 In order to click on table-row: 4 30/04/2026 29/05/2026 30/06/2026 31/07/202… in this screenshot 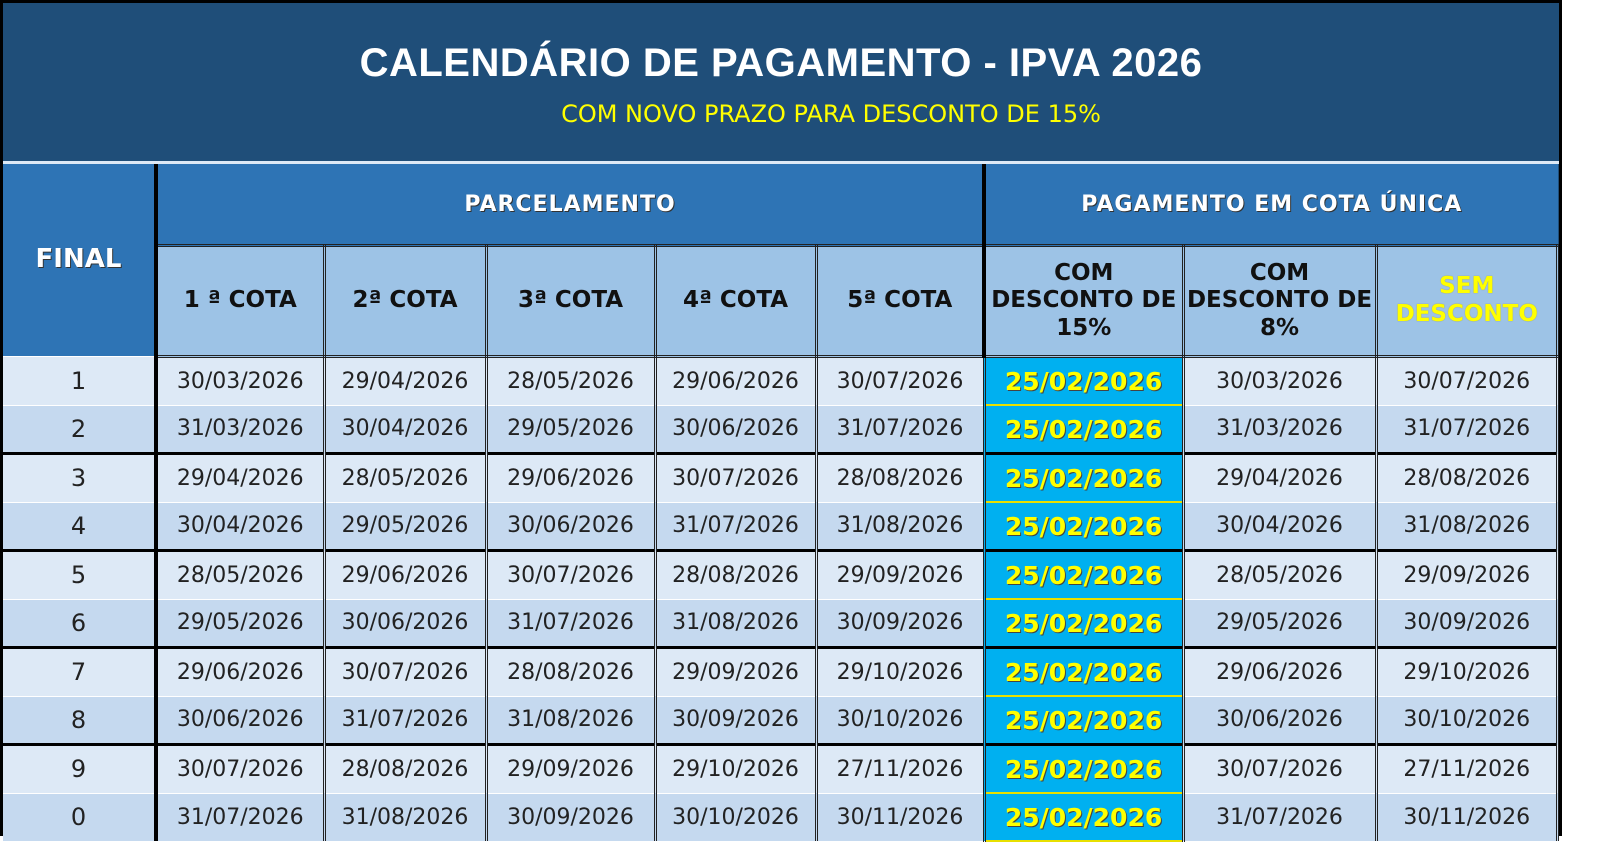, I will do `click(781, 526)`.